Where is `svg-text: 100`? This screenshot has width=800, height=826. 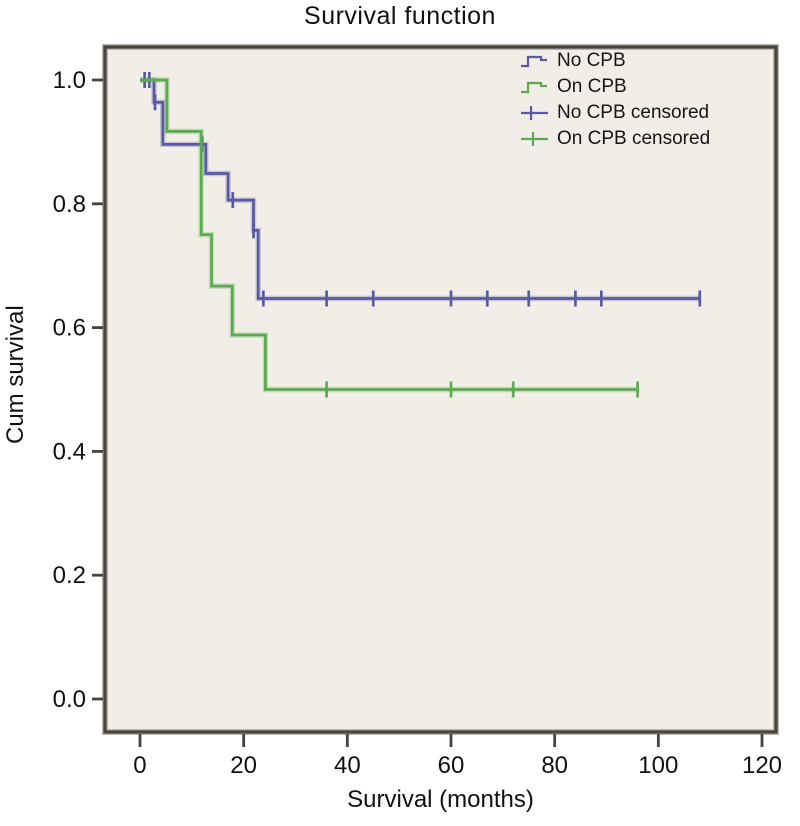 svg-text: 100 is located at coordinates (658, 765).